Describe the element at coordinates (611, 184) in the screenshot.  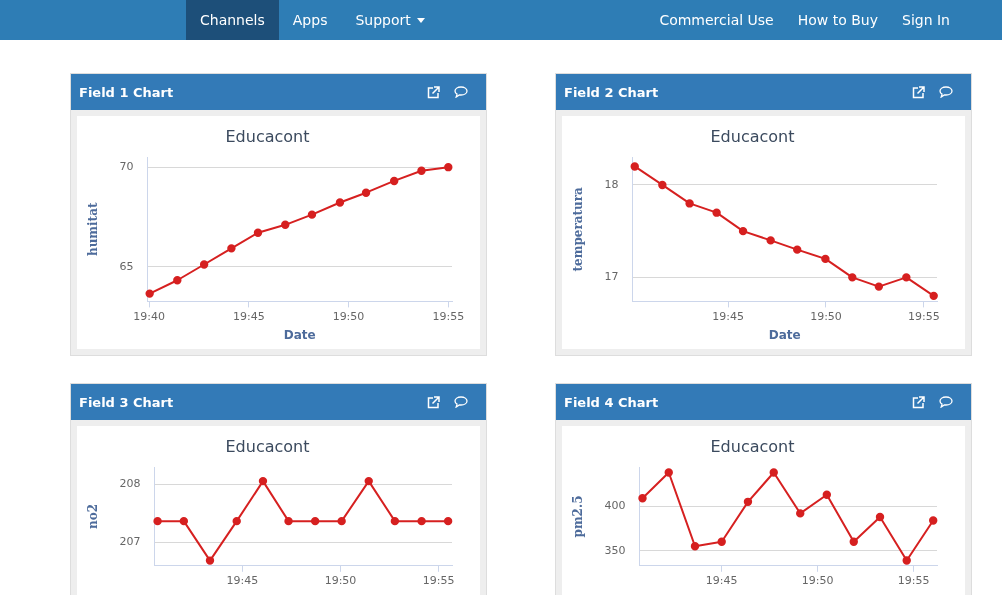
I see `y-tick-label: 18` at that location.